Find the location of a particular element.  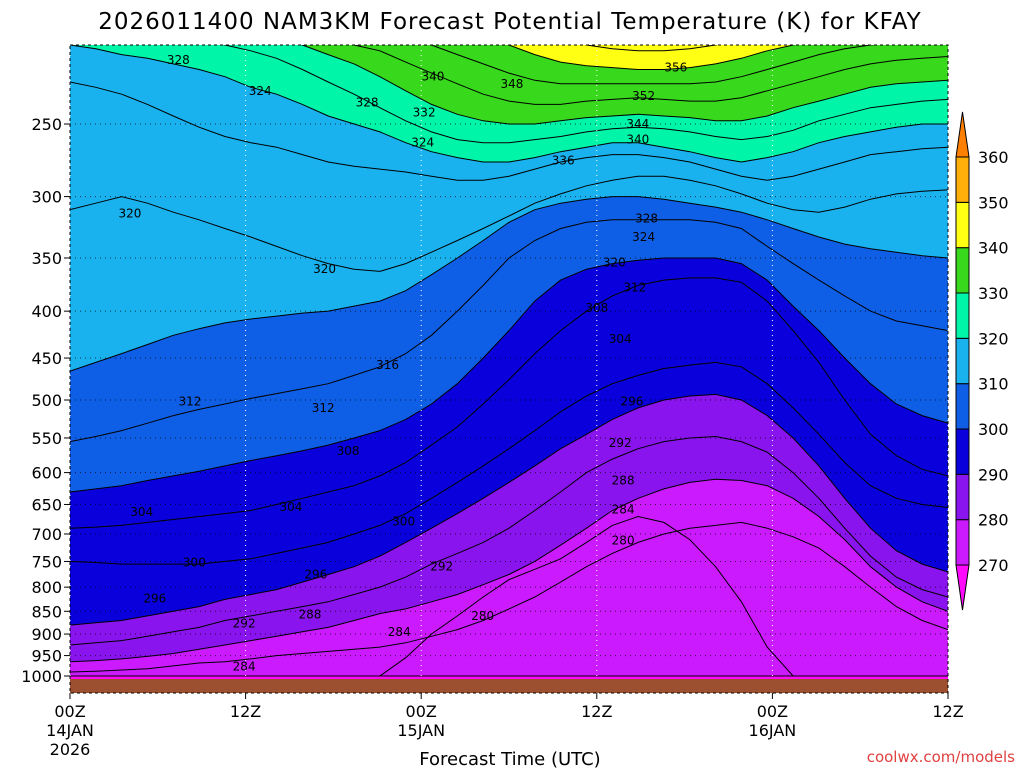

credit-text: coolwx.com/models is located at coordinates (941, 757).